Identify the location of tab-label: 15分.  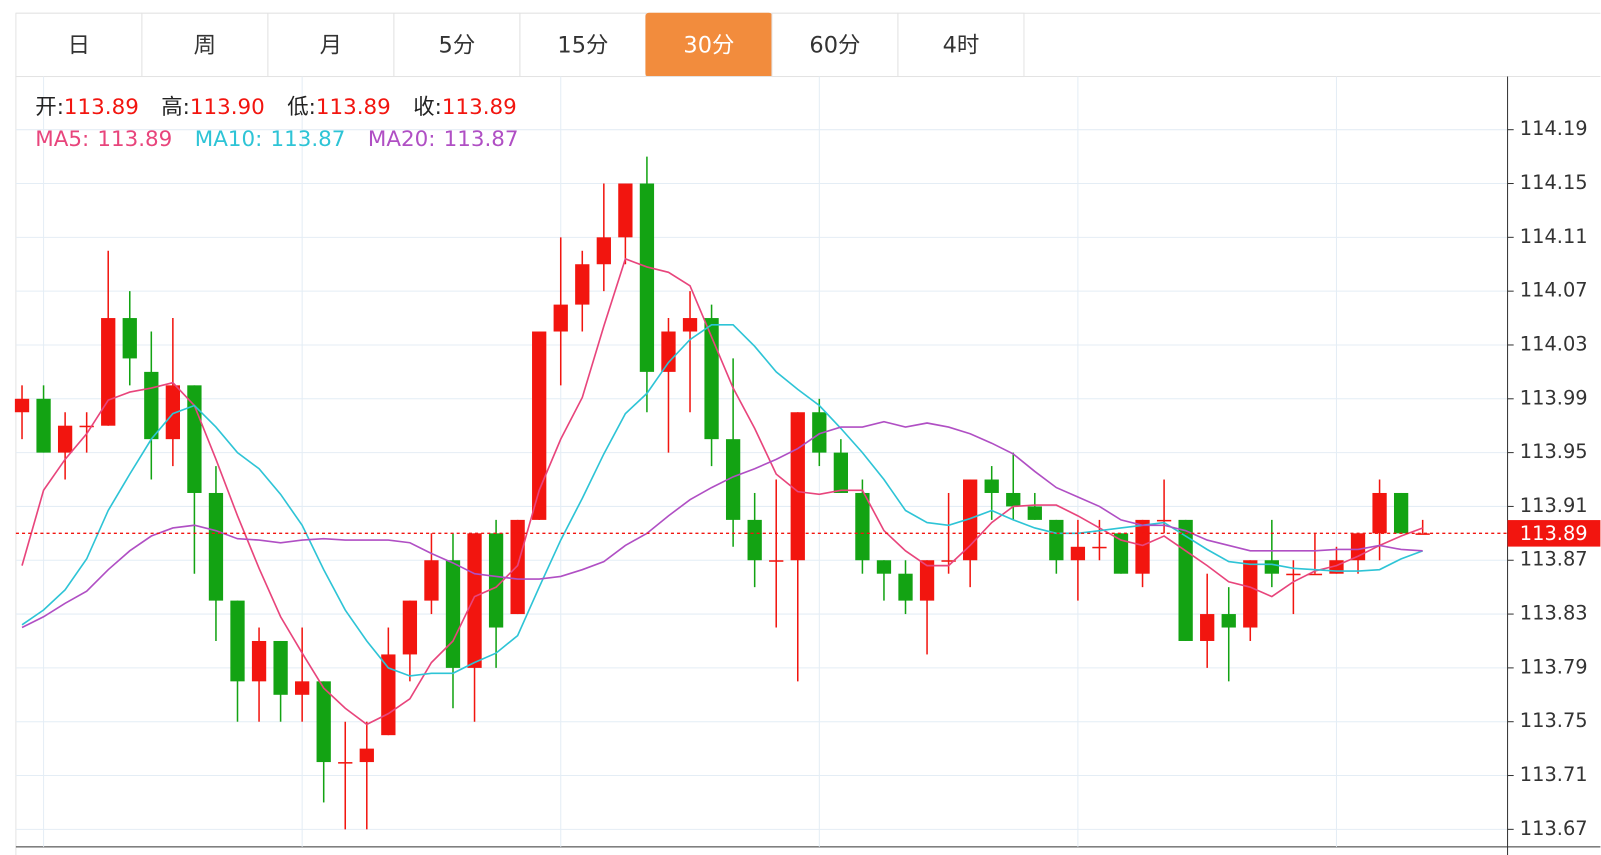
(582, 45).